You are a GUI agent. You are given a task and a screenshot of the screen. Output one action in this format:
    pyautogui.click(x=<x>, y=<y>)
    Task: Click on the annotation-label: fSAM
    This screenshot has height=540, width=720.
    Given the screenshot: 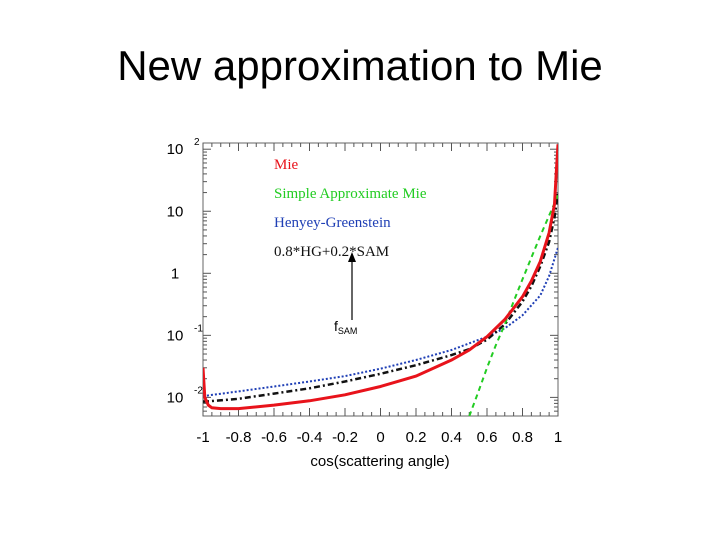 What is the action you would take?
    pyautogui.click(x=345, y=327)
    